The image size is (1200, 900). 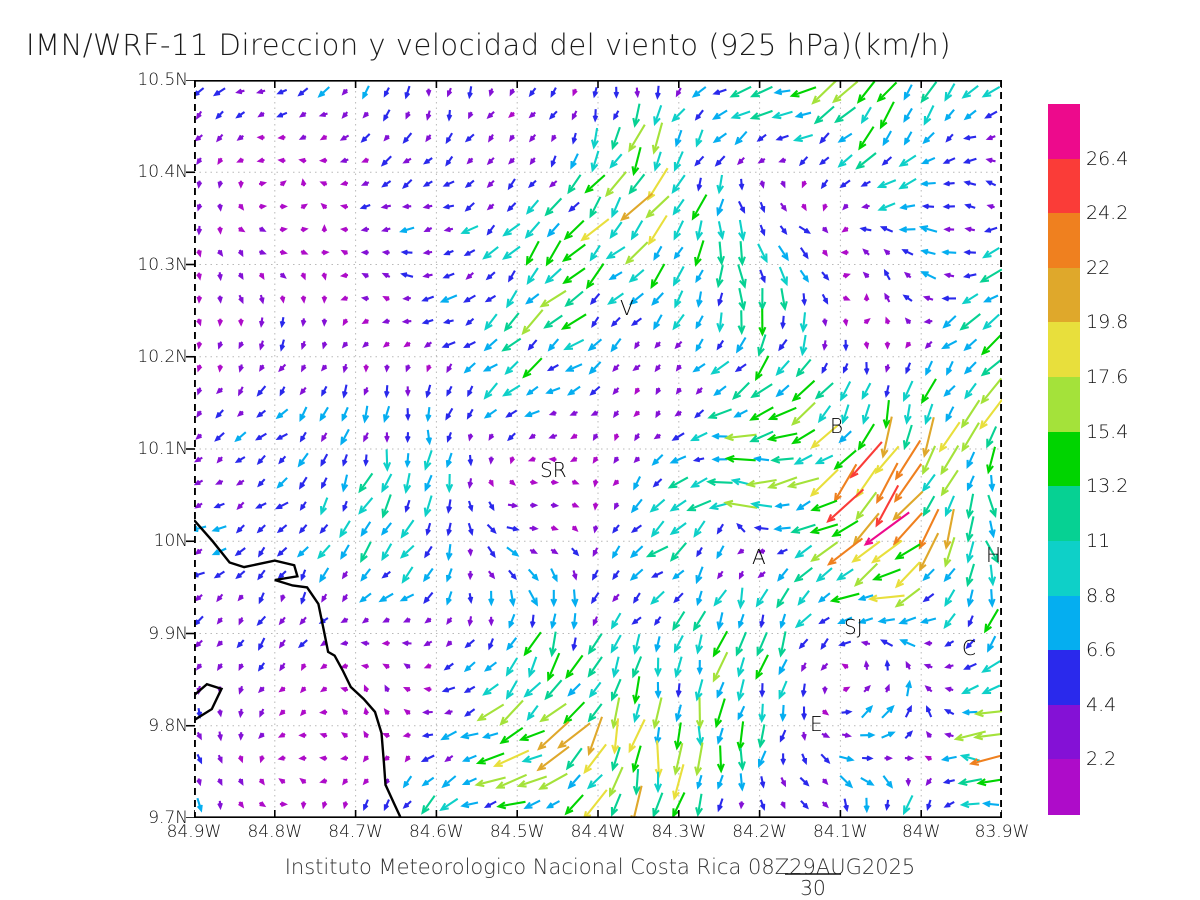 I want to click on x-tick-label: 84.8W, so click(x=275, y=832).